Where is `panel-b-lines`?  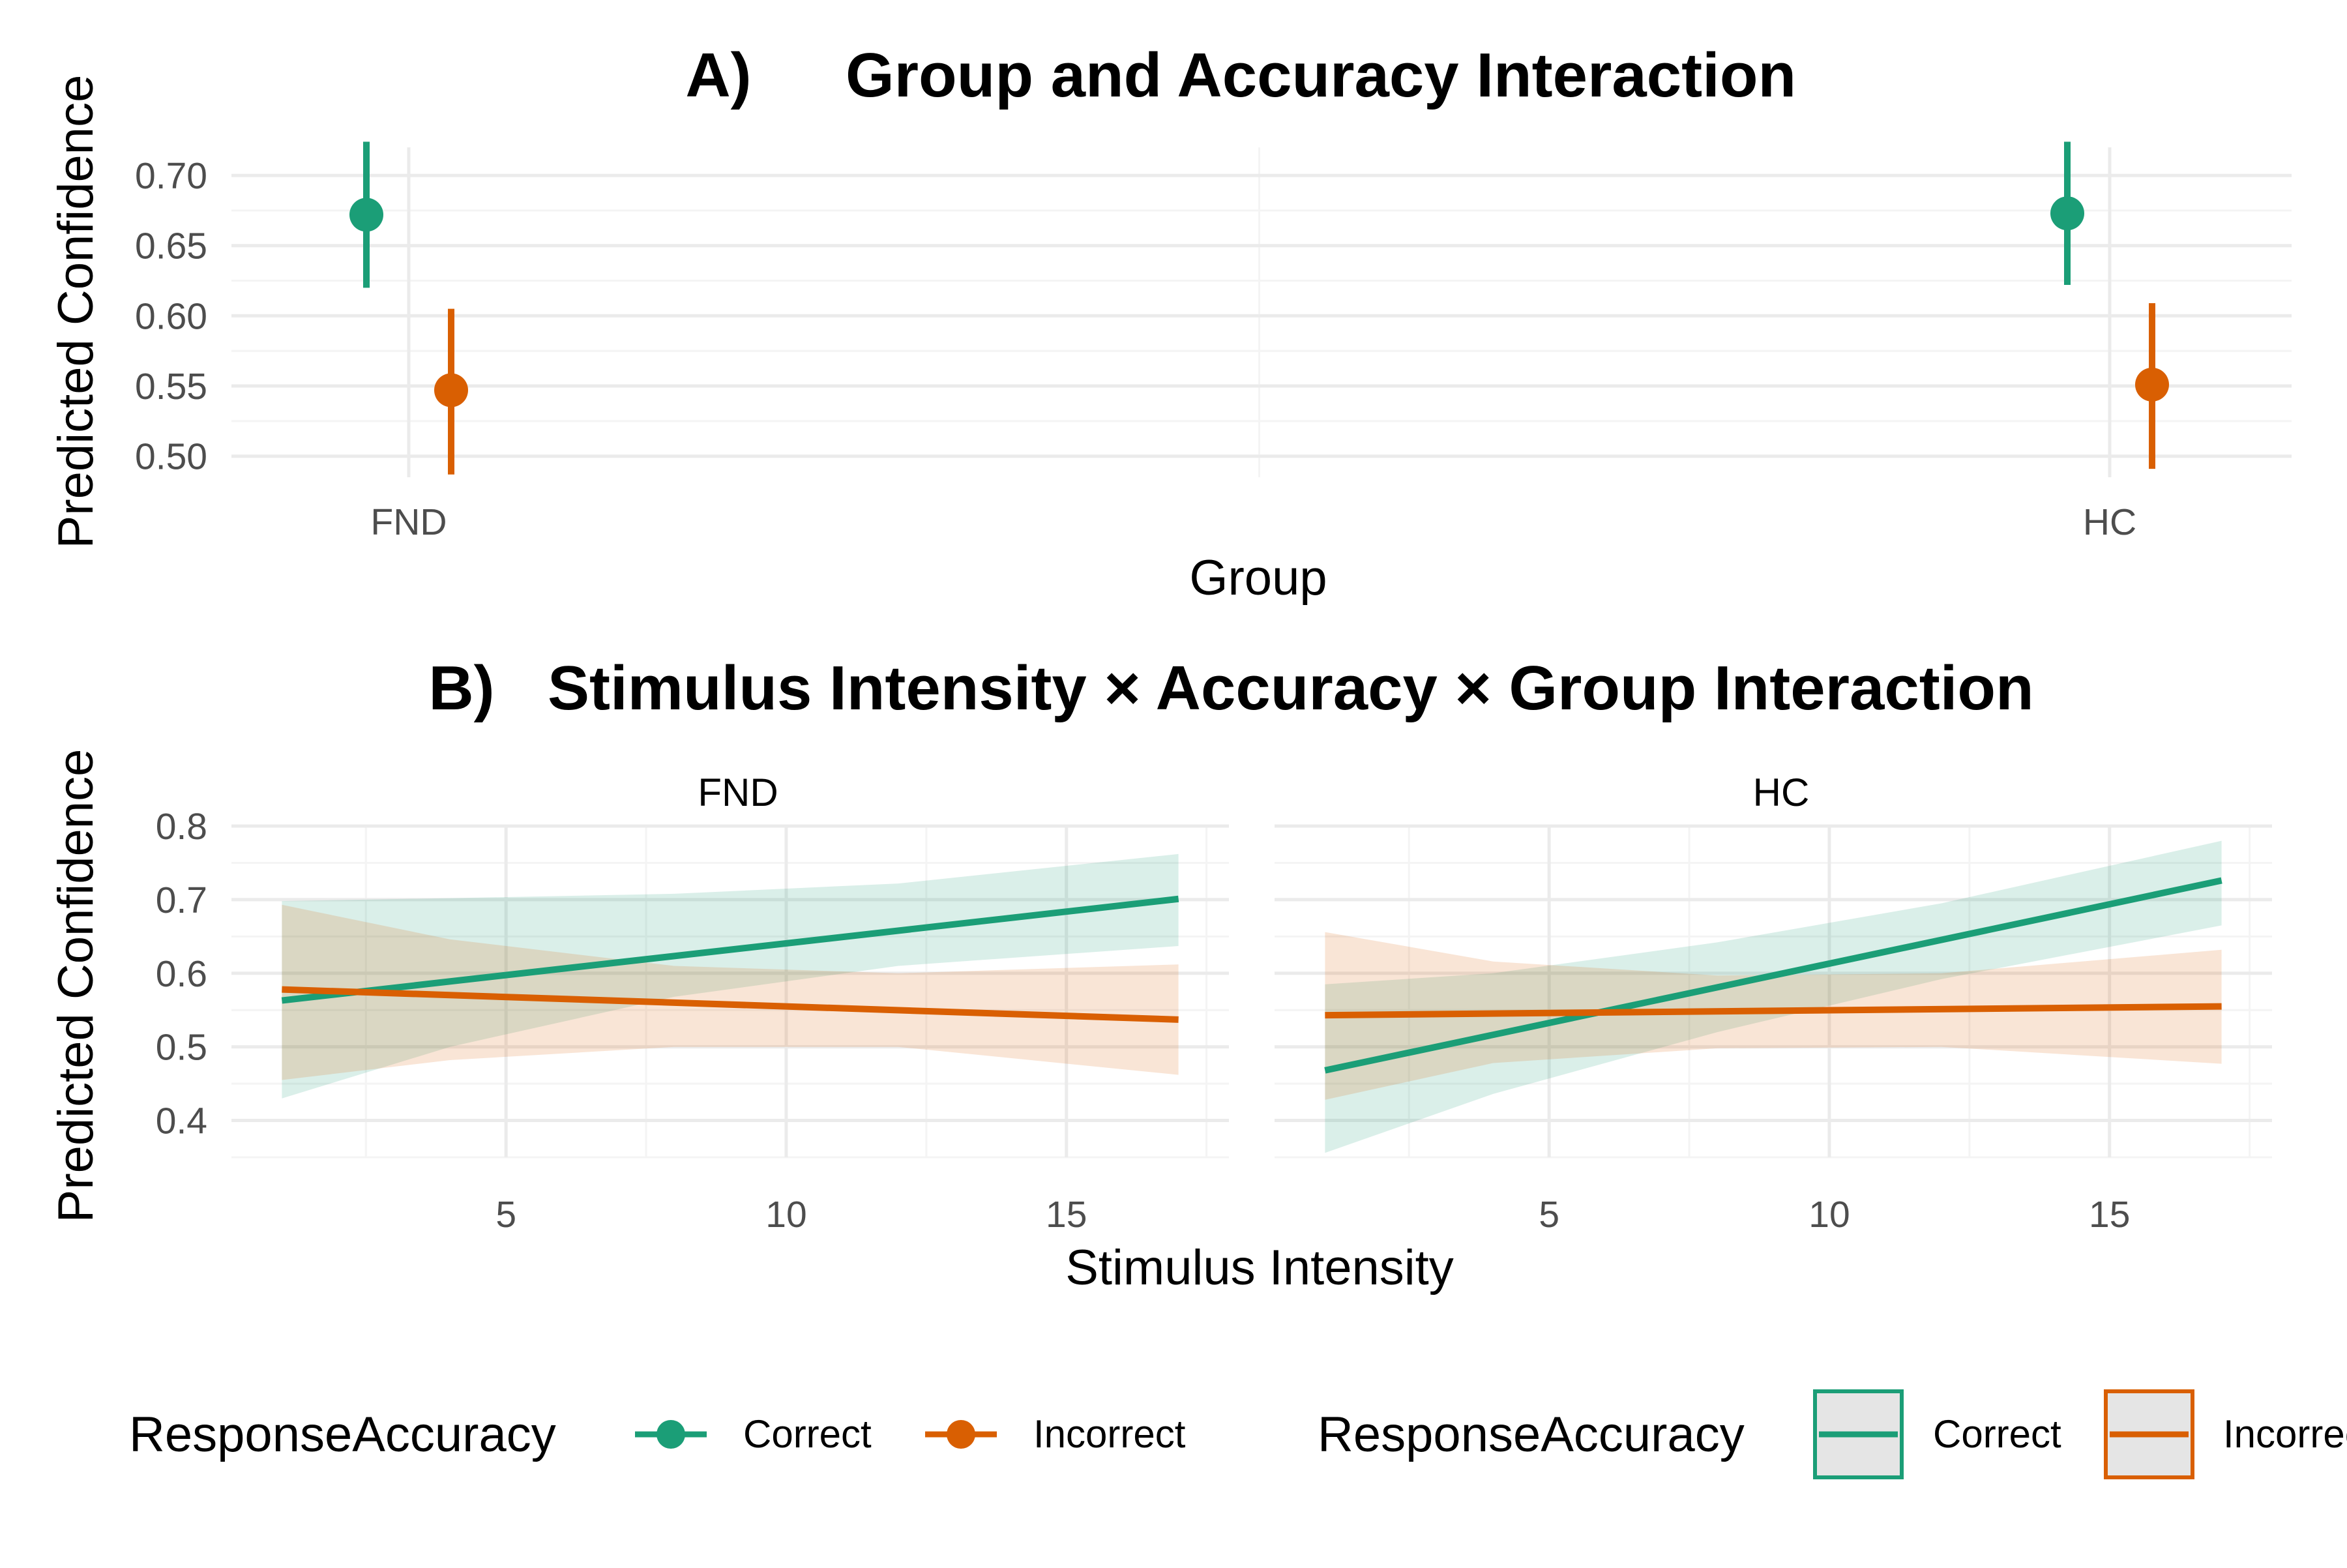 panel-b-lines is located at coordinates (1251, 976).